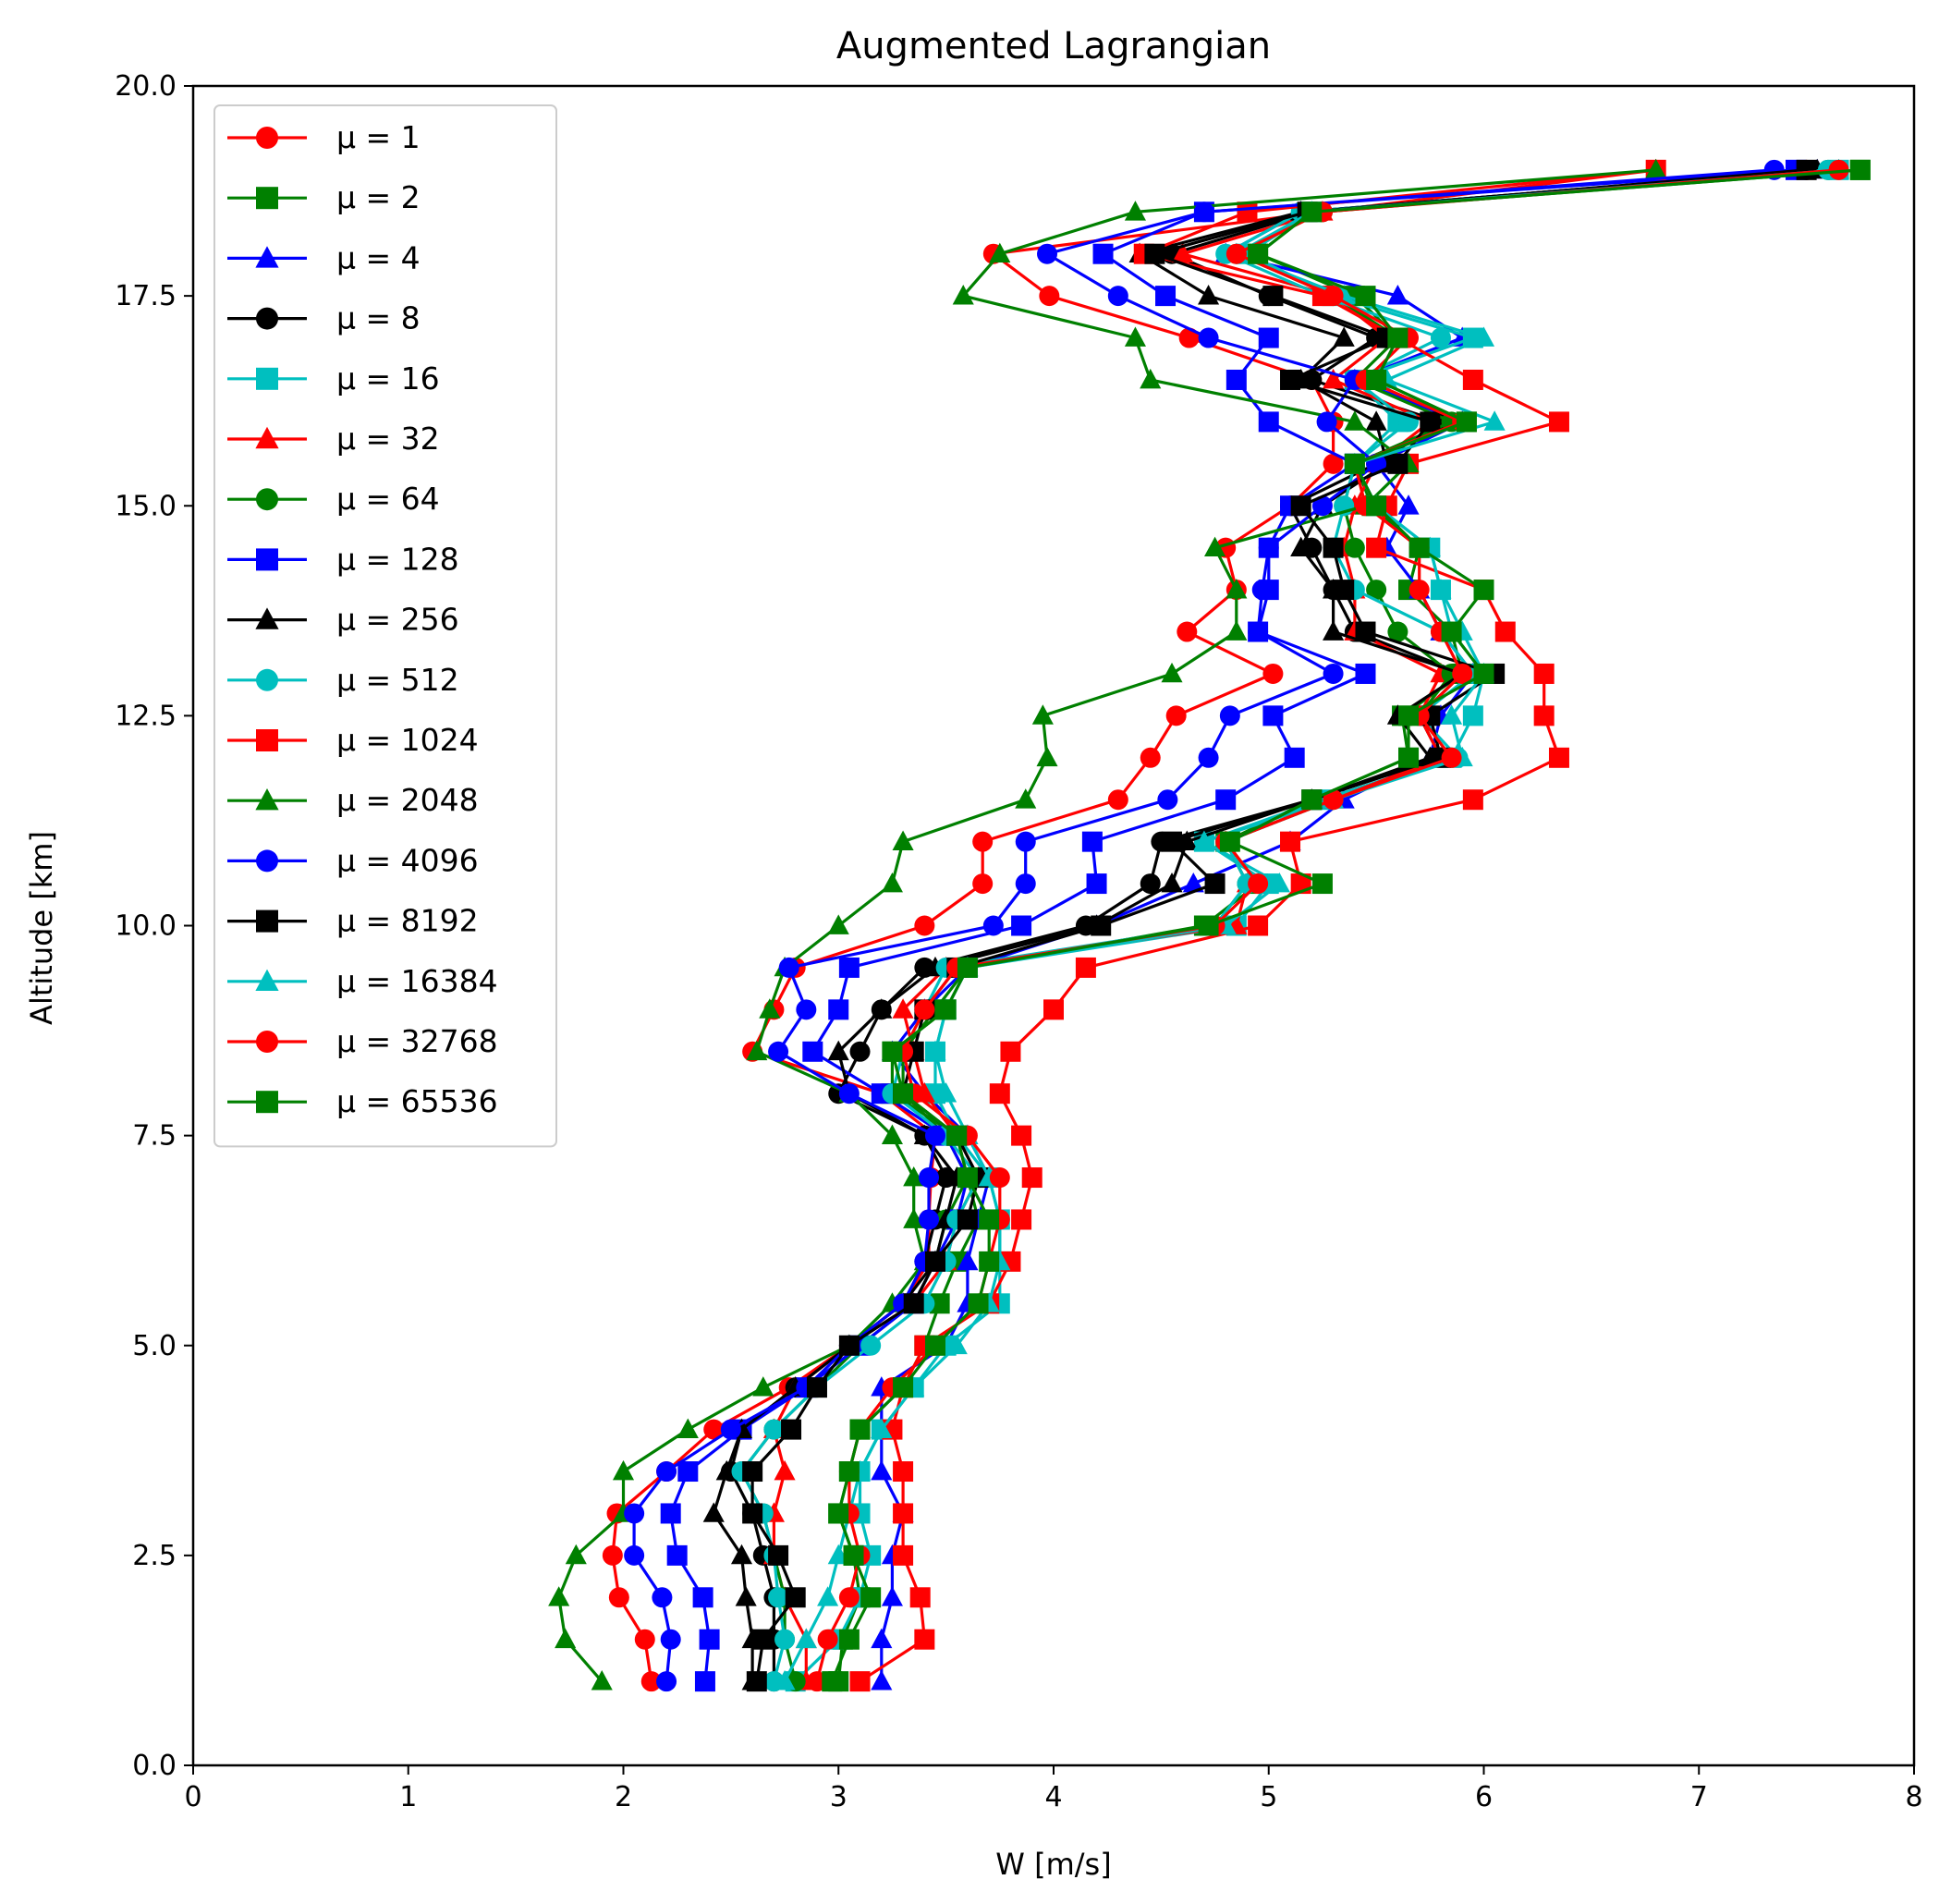  I want to click on legend-label: μ = 16384, so click(417, 981).